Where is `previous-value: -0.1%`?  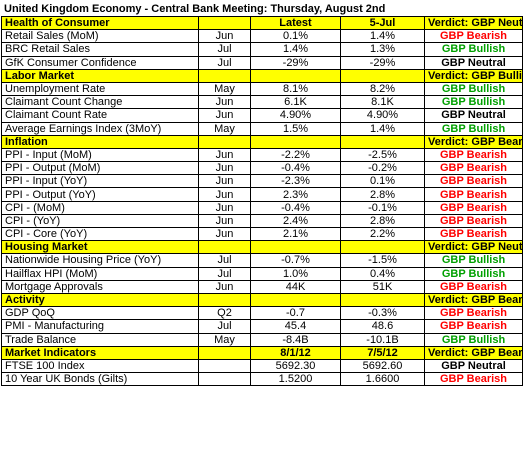 previous-value: -0.1% is located at coordinates (382, 207).